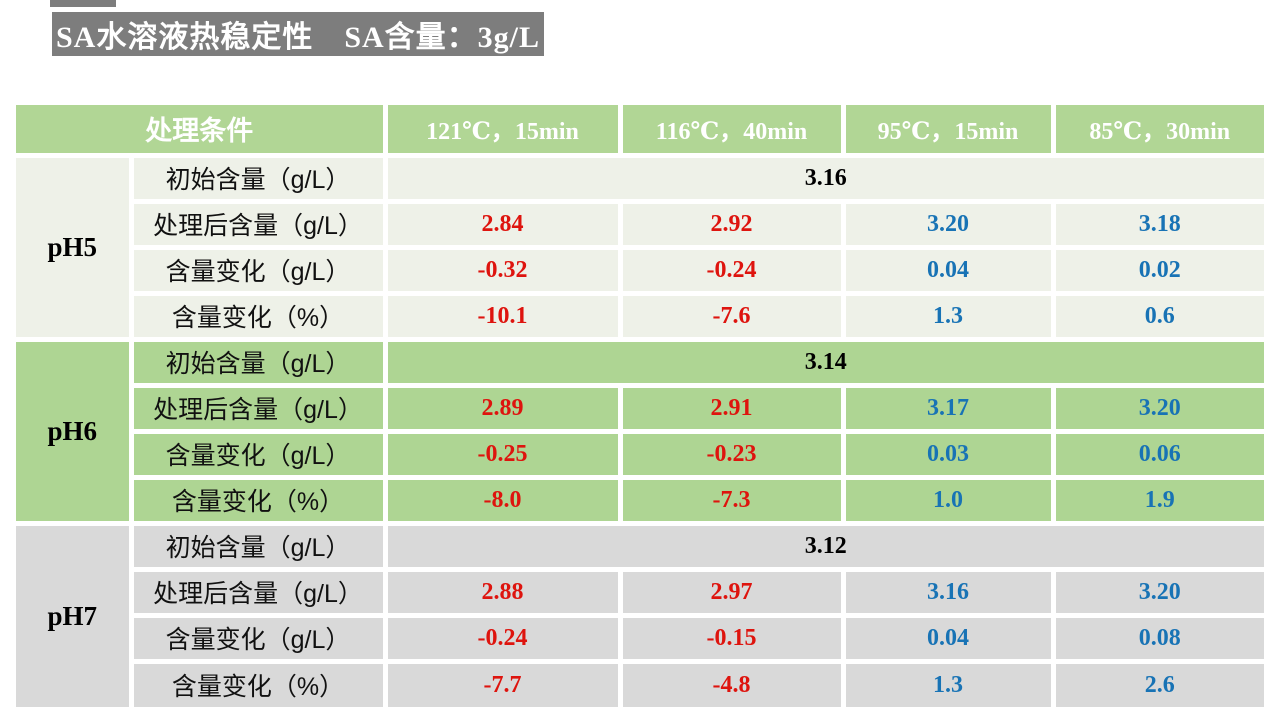 The image size is (1280, 725). I want to click on table-row: 含量变化（g/L） -0.24 -0.15 0.04 0.08, so click(641, 638).